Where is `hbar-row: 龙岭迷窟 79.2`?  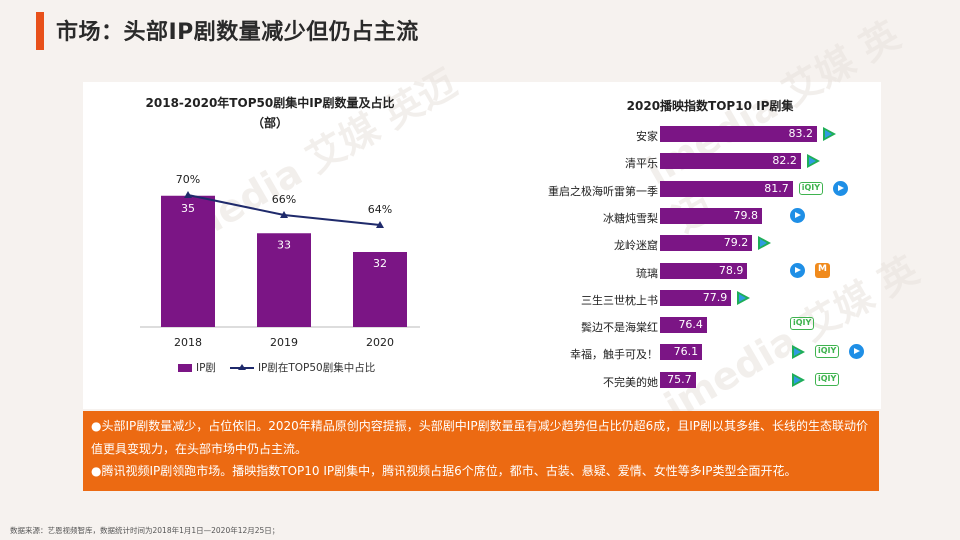 hbar-row: 龙岭迷窟 79.2 is located at coordinates (690, 244).